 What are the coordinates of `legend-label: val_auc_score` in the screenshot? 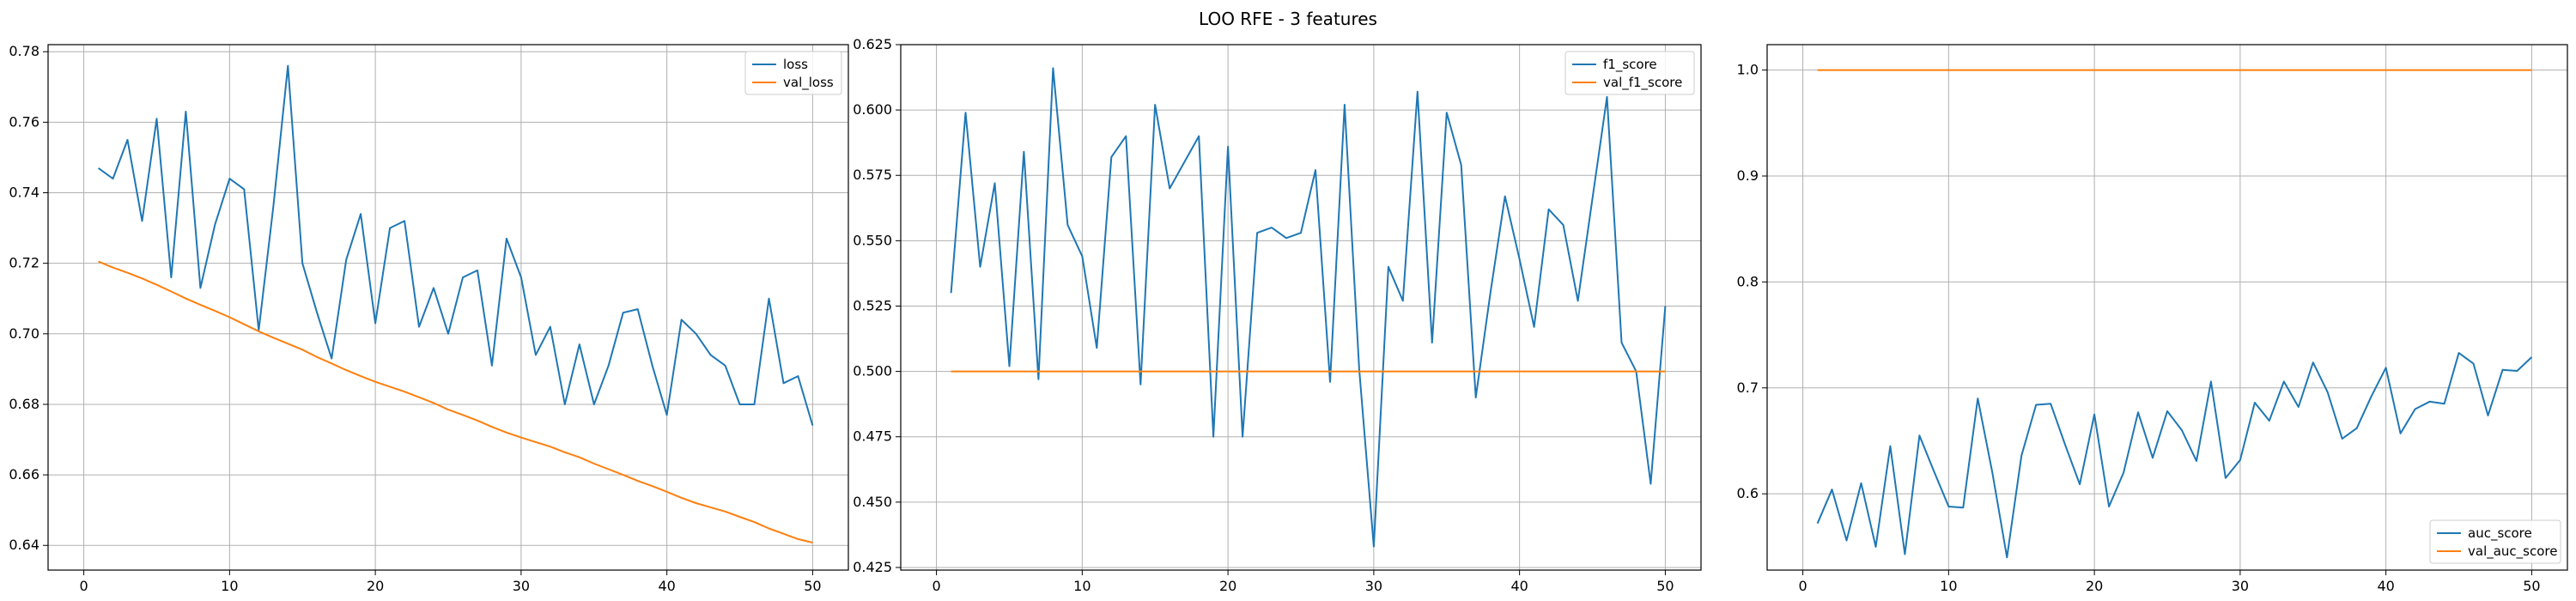 It's located at (2513, 551).